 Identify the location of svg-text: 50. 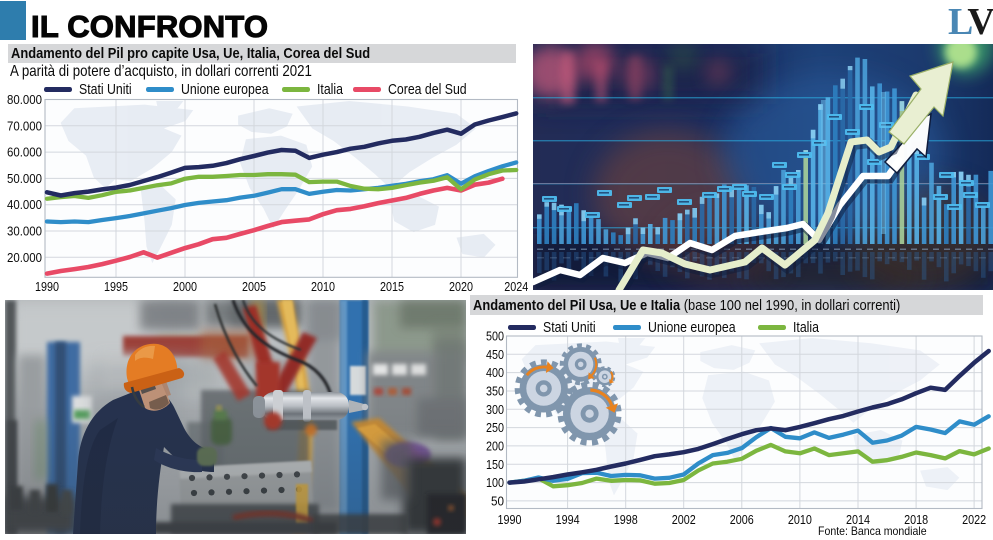
(497, 500).